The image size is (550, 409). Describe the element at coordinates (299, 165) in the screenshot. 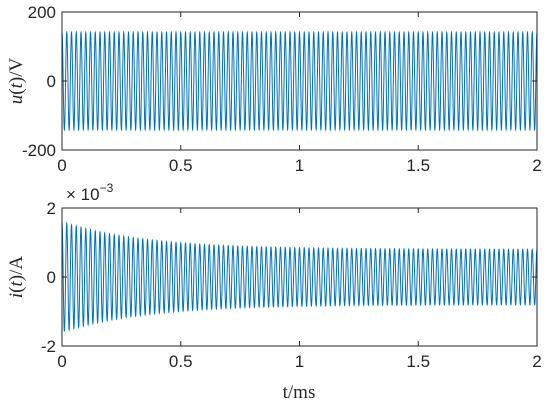

I see `voltage-x-tick-label: 1` at that location.